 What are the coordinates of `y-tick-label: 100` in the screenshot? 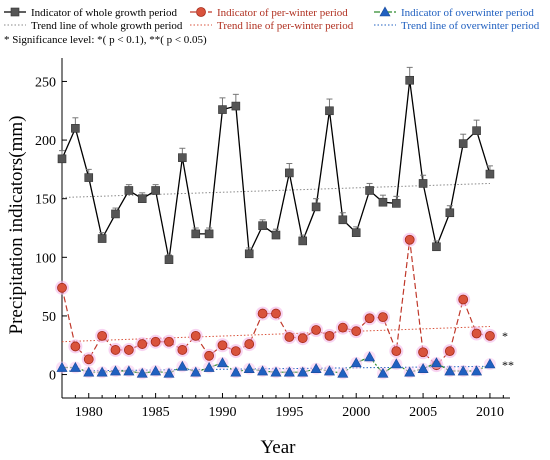 It's located at (45, 258).